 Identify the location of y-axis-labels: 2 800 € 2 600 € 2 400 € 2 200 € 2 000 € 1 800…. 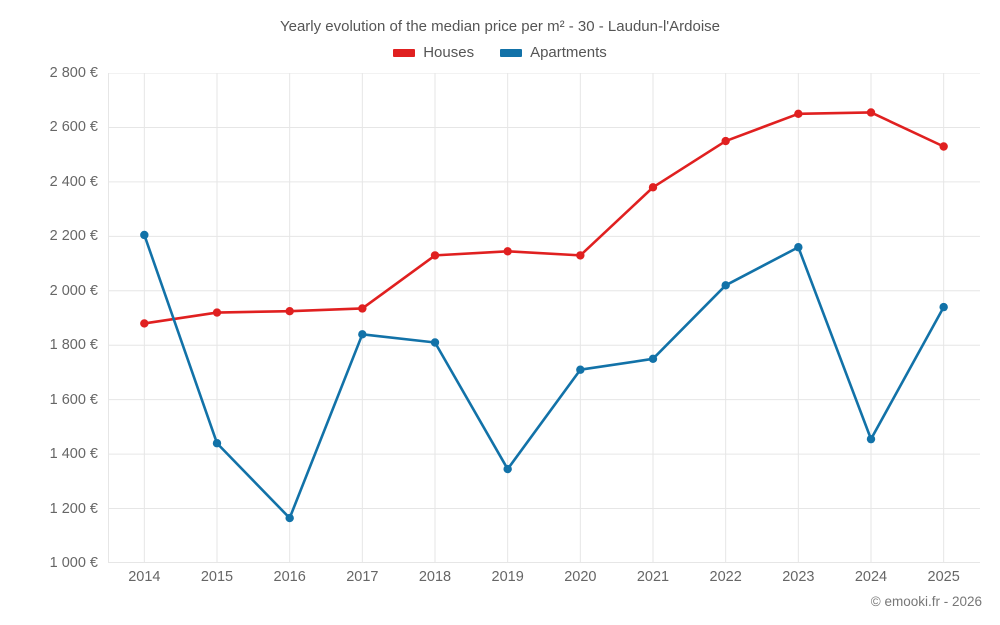
(49, 318).